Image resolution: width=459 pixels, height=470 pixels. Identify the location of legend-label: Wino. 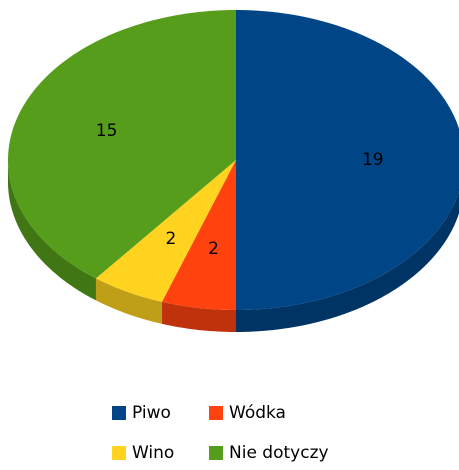
(153, 453).